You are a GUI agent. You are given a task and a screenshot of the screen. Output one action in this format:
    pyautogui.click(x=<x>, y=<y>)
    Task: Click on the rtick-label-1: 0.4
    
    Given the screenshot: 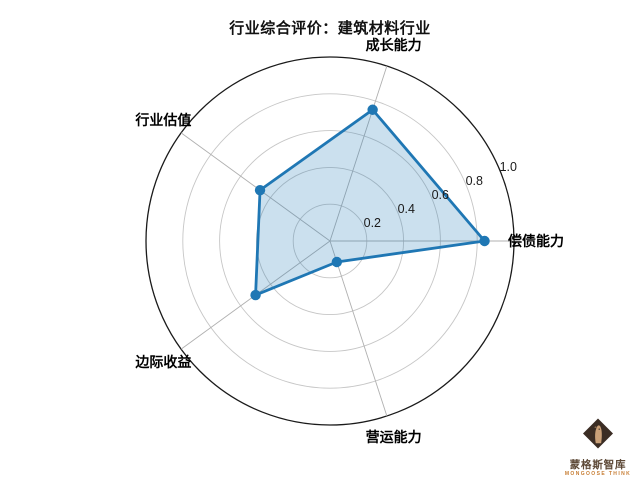 What is the action you would take?
    pyautogui.click(x=406, y=209)
    